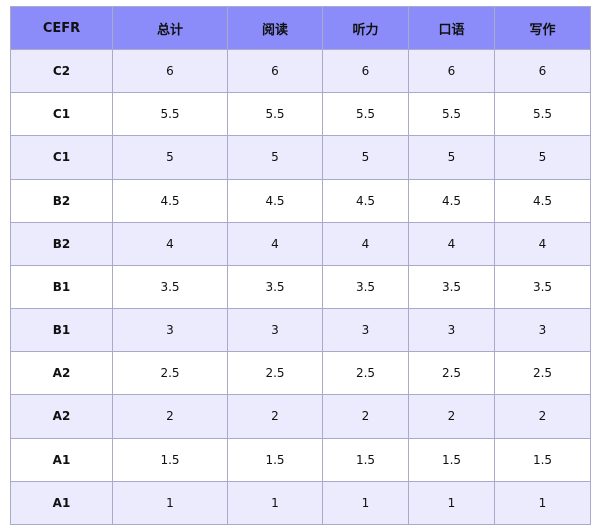 The height and width of the screenshot is (532, 598). I want to click on total-score-cell: 3, so click(170, 330).